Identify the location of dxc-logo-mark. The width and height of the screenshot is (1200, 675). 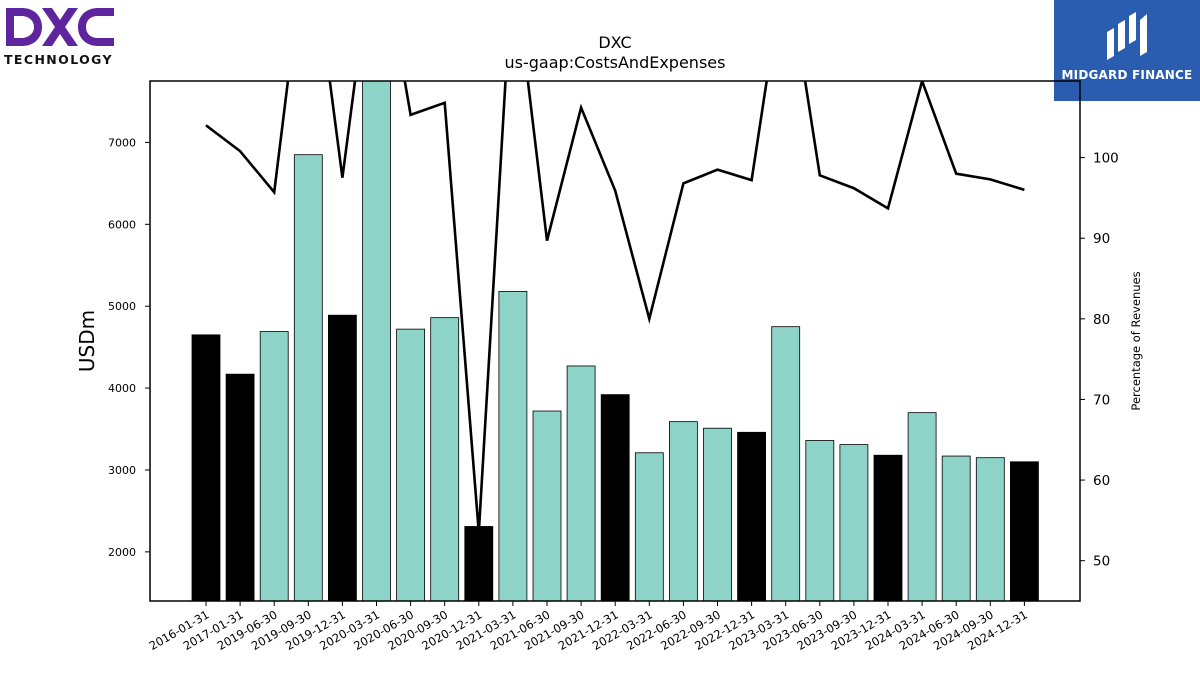
(60, 27).